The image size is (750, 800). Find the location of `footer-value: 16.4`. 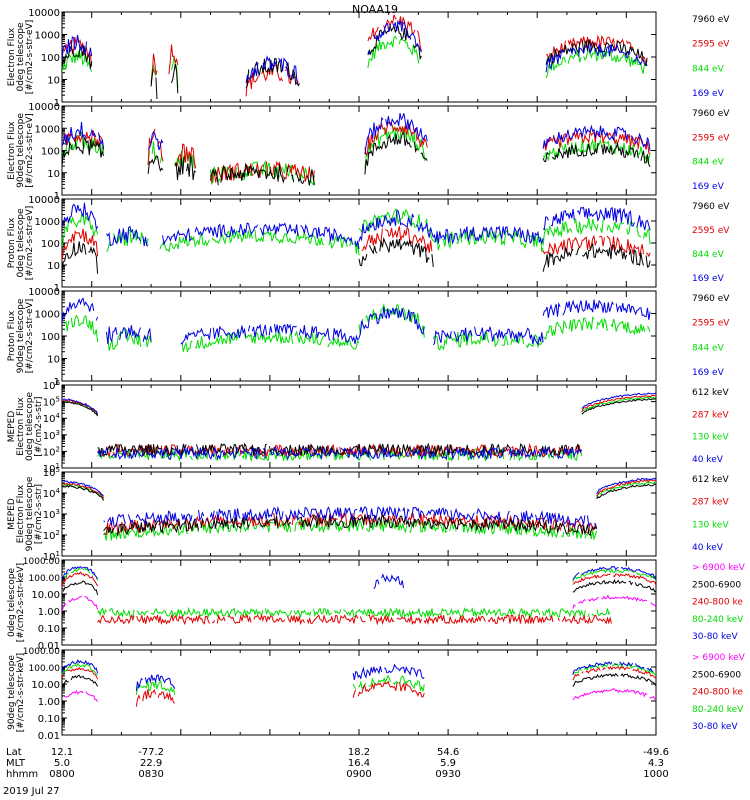

footer-value: 16.4 is located at coordinates (359, 763).